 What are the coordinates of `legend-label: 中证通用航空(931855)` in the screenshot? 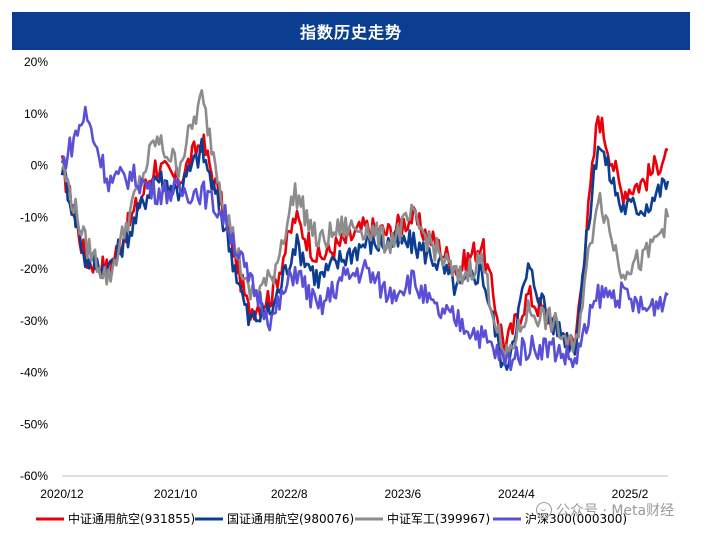 It's located at (131, 518).